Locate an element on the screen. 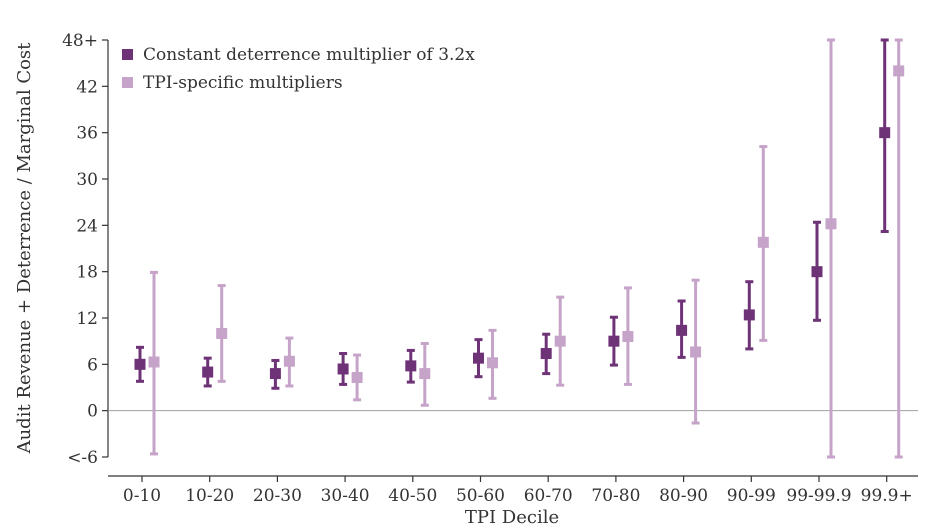 Image resolution: width=930 pixels, height=528 pixels. x-tick-label: 99.9+ is located at coordinates (887, 496).